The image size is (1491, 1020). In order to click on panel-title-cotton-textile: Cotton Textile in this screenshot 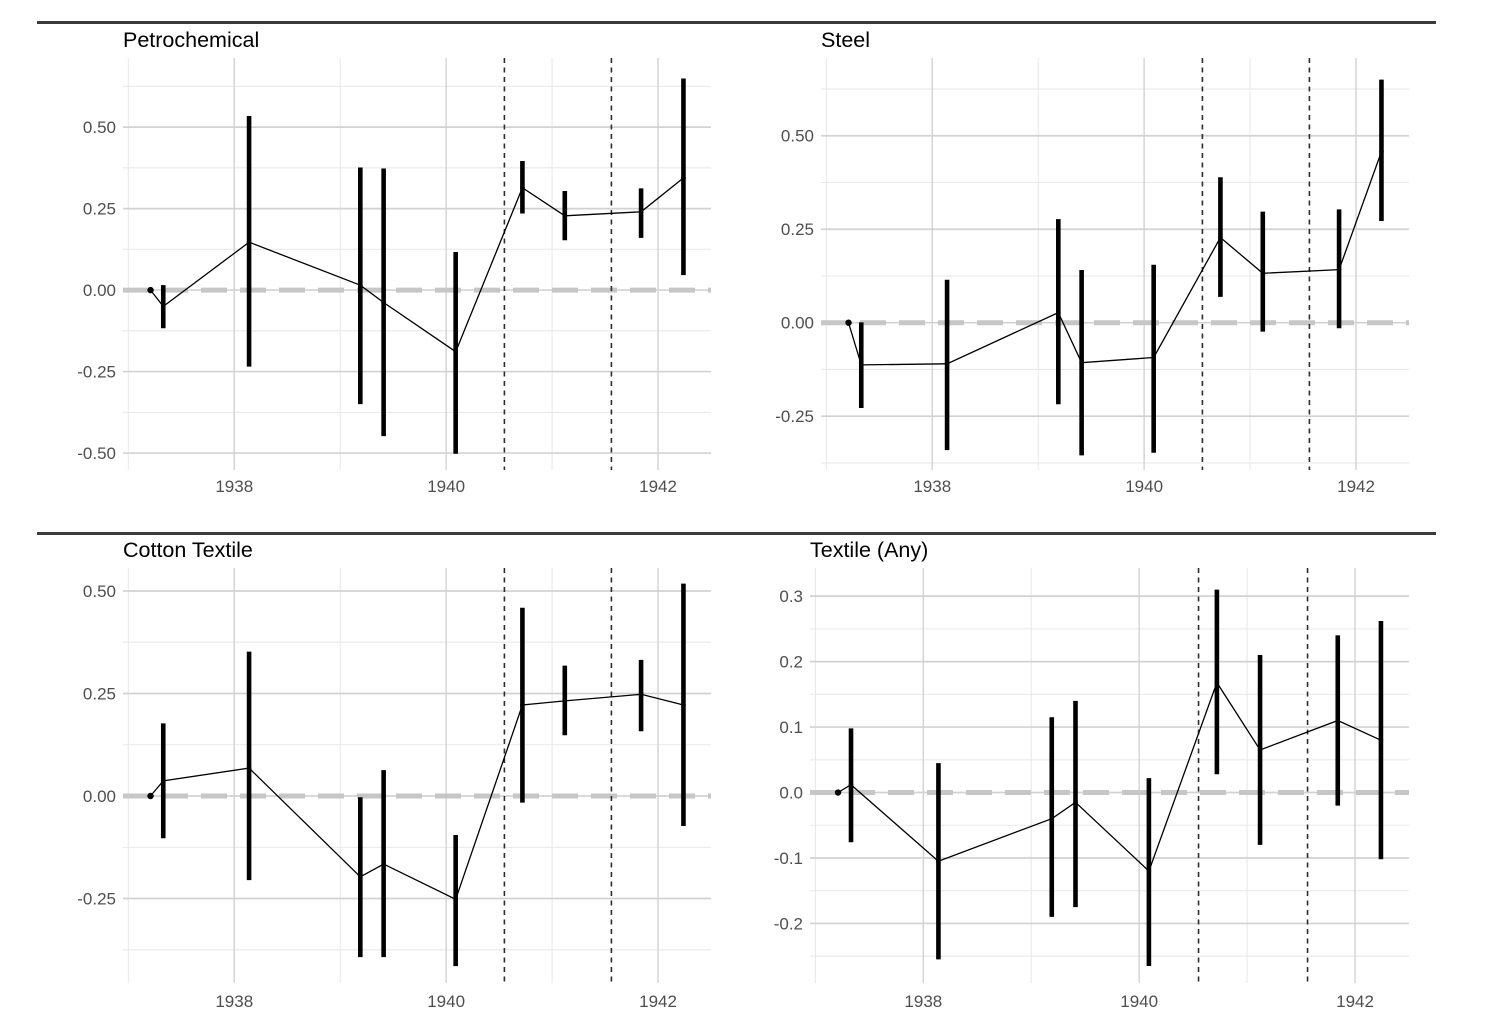, I will do `click(188, 550)`.